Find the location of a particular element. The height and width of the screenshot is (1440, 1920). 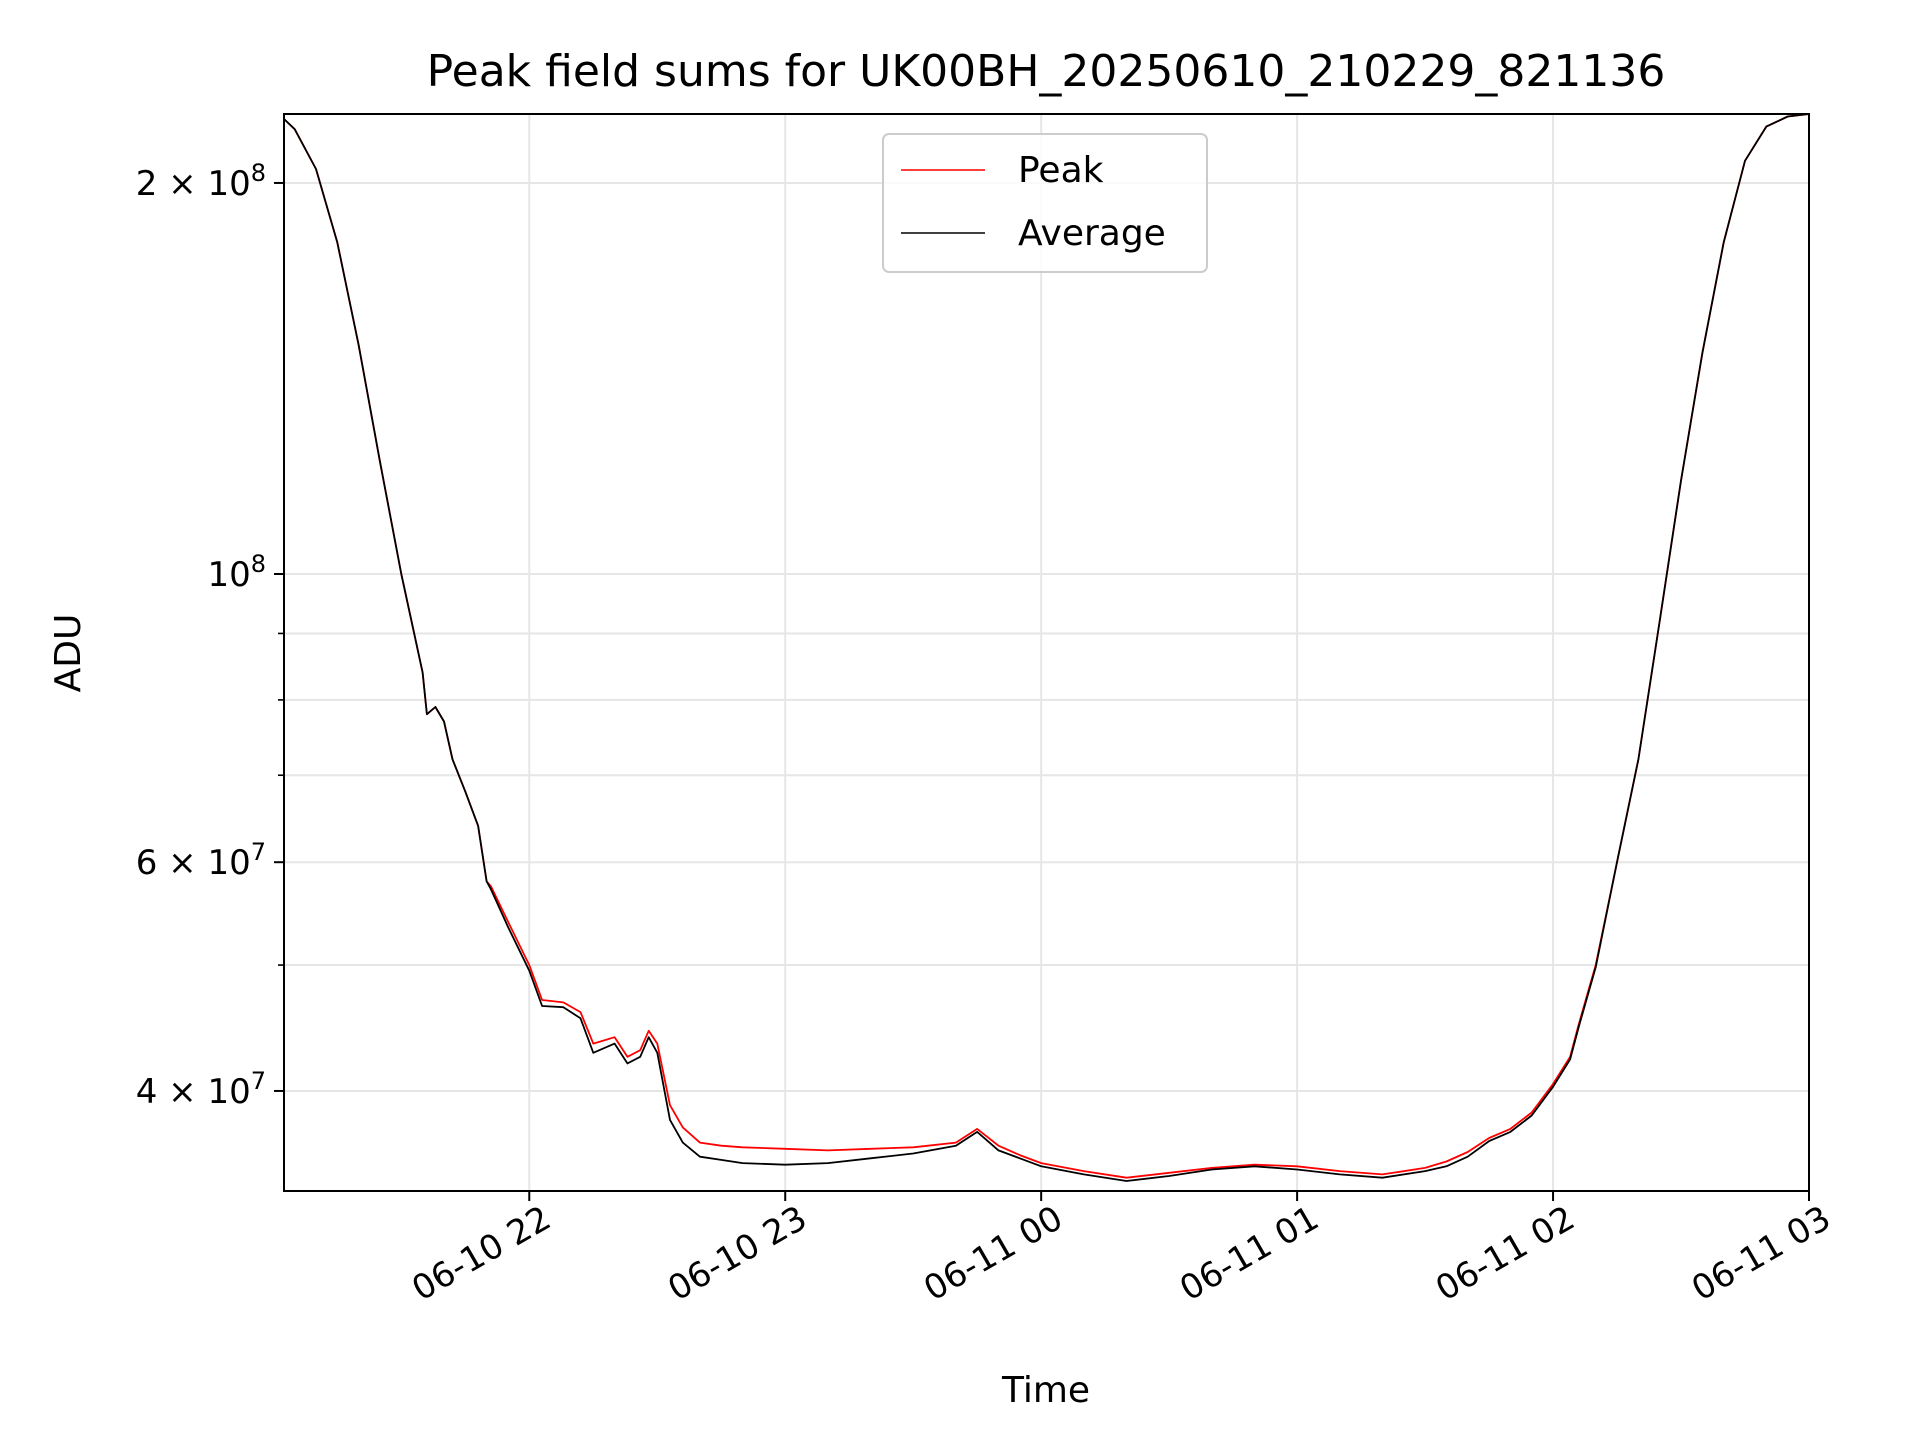

y-tick-mantissa: 6 is located at coordinates (147, 863).